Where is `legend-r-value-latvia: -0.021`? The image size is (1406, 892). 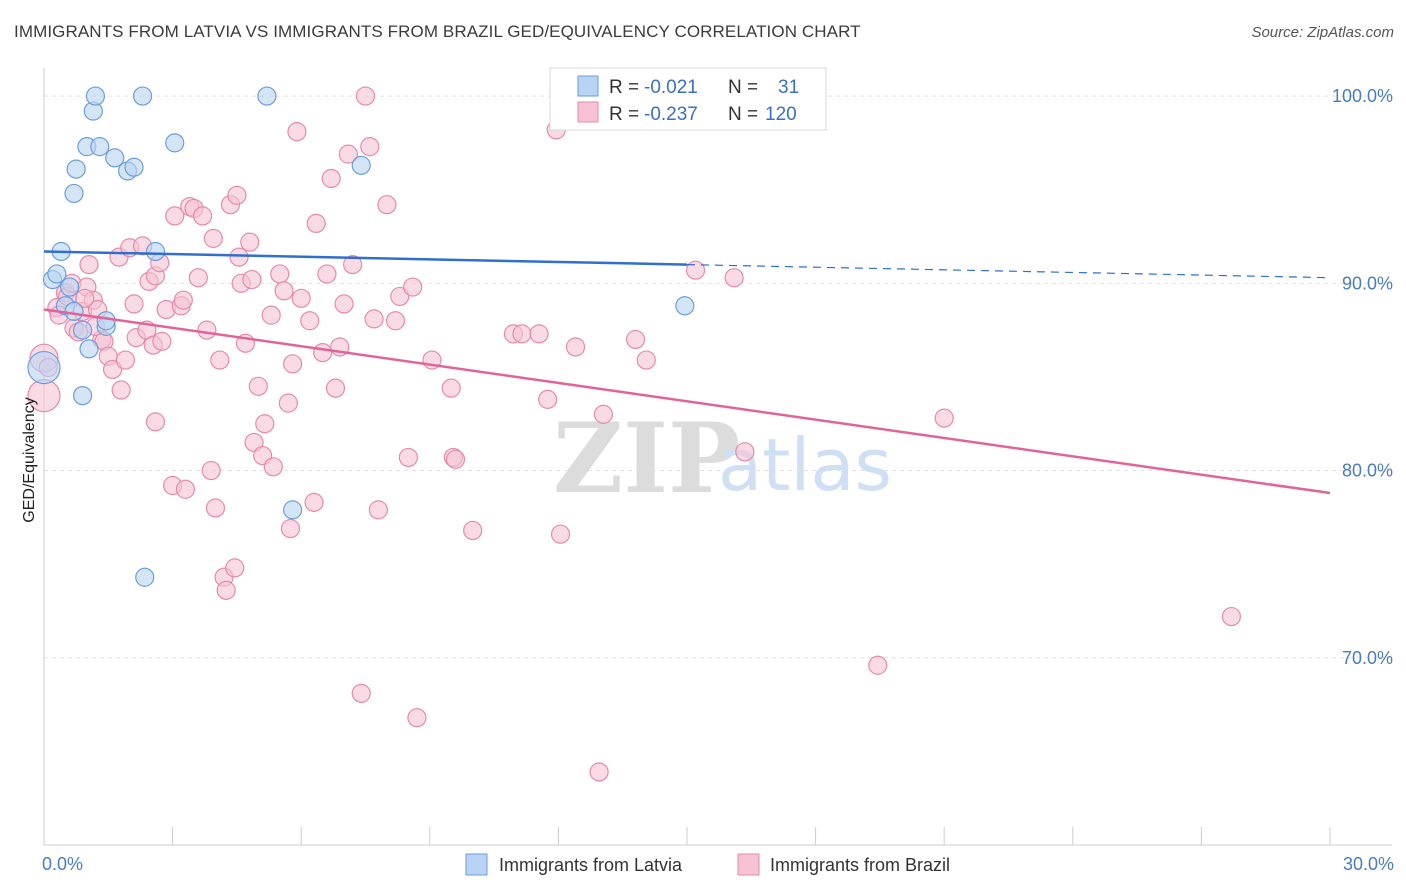 legend-r-value-latvia: -0.021 is located at coordinates (671, 87).